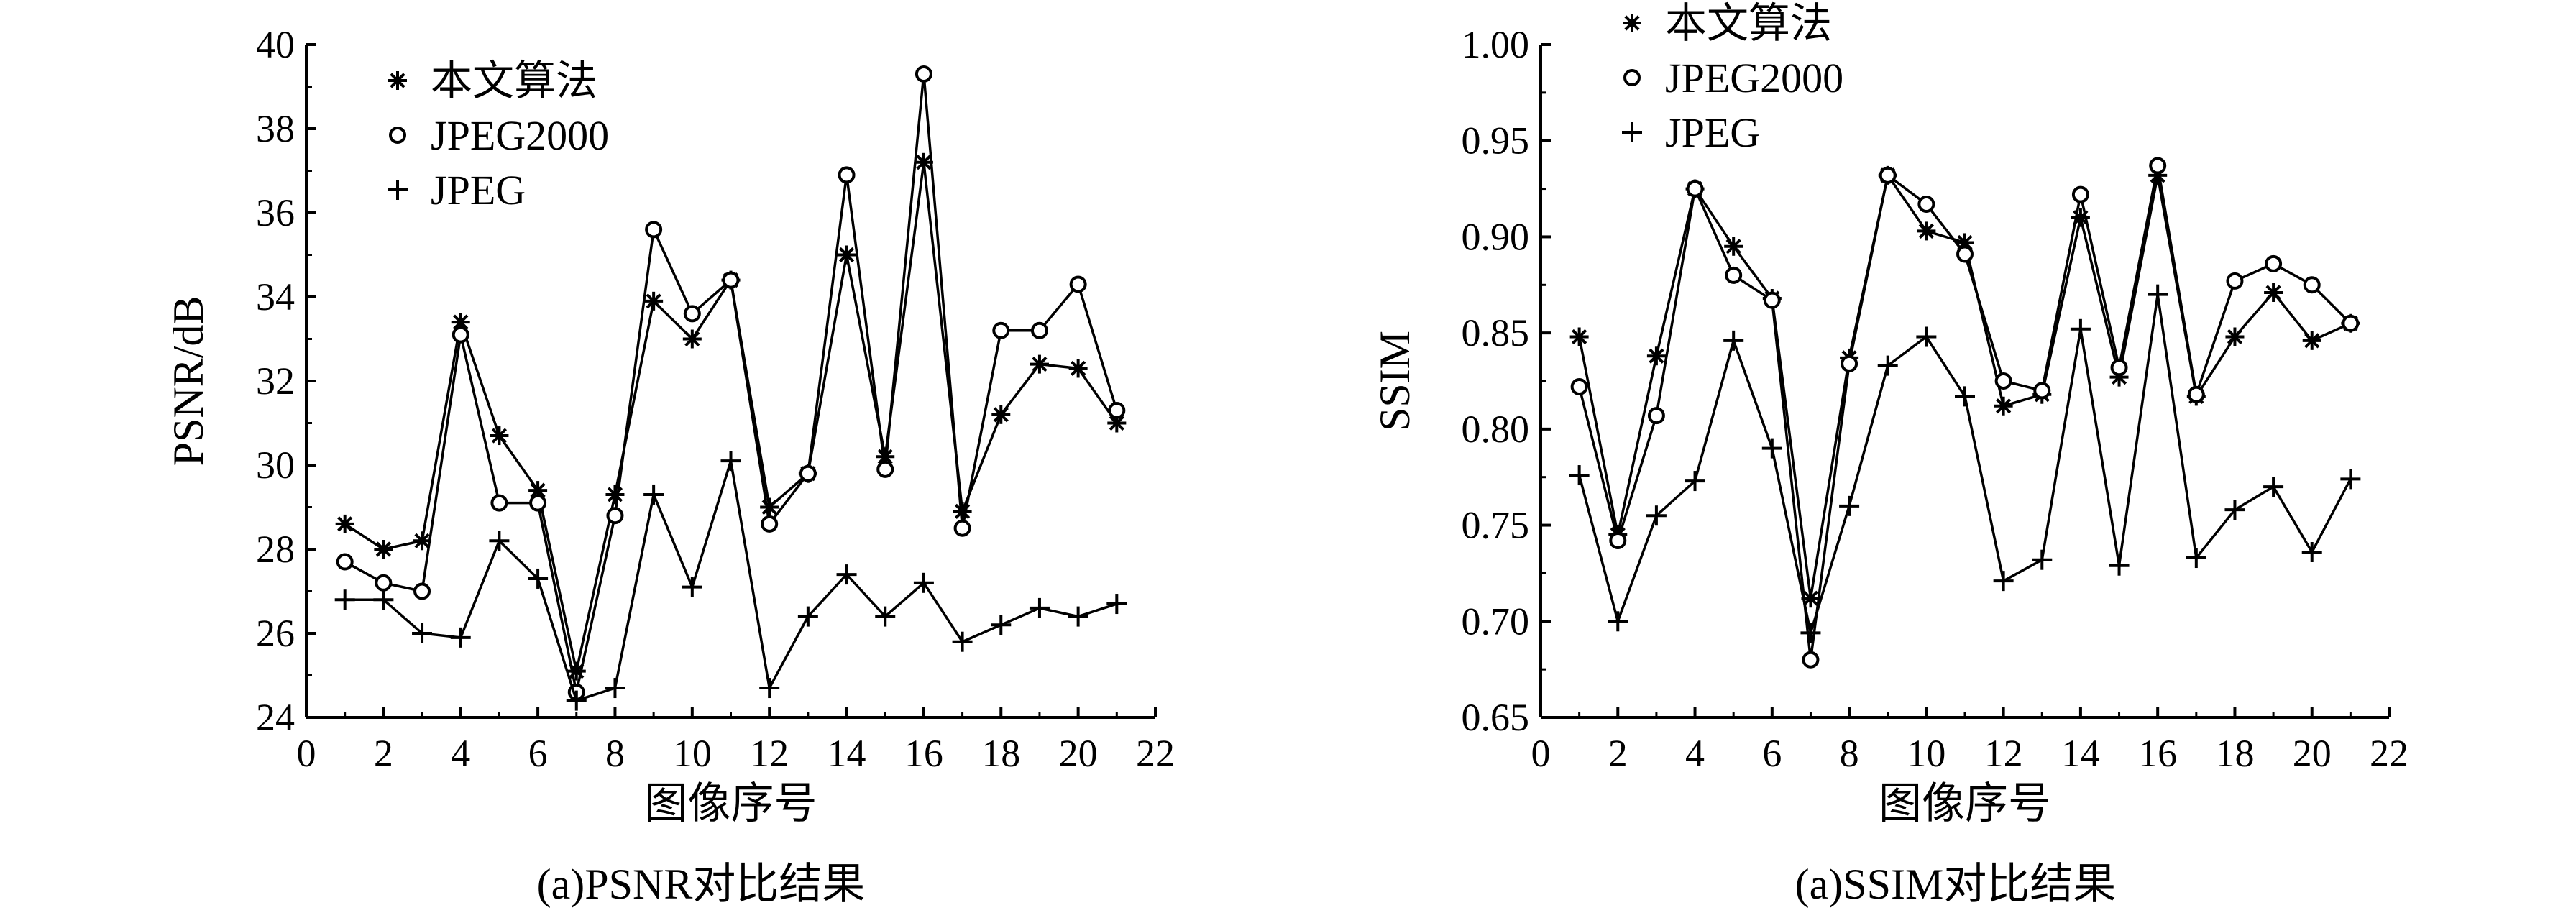  I want to click on legend-marker-asterisk, so click(397, 80).